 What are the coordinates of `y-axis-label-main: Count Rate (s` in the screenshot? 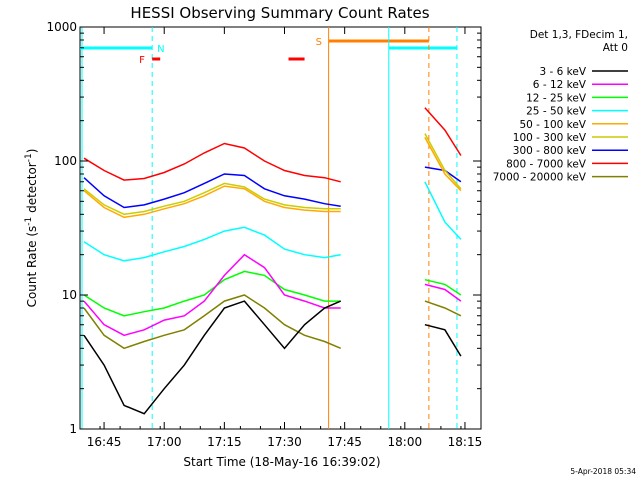 It's located at (32, 267).